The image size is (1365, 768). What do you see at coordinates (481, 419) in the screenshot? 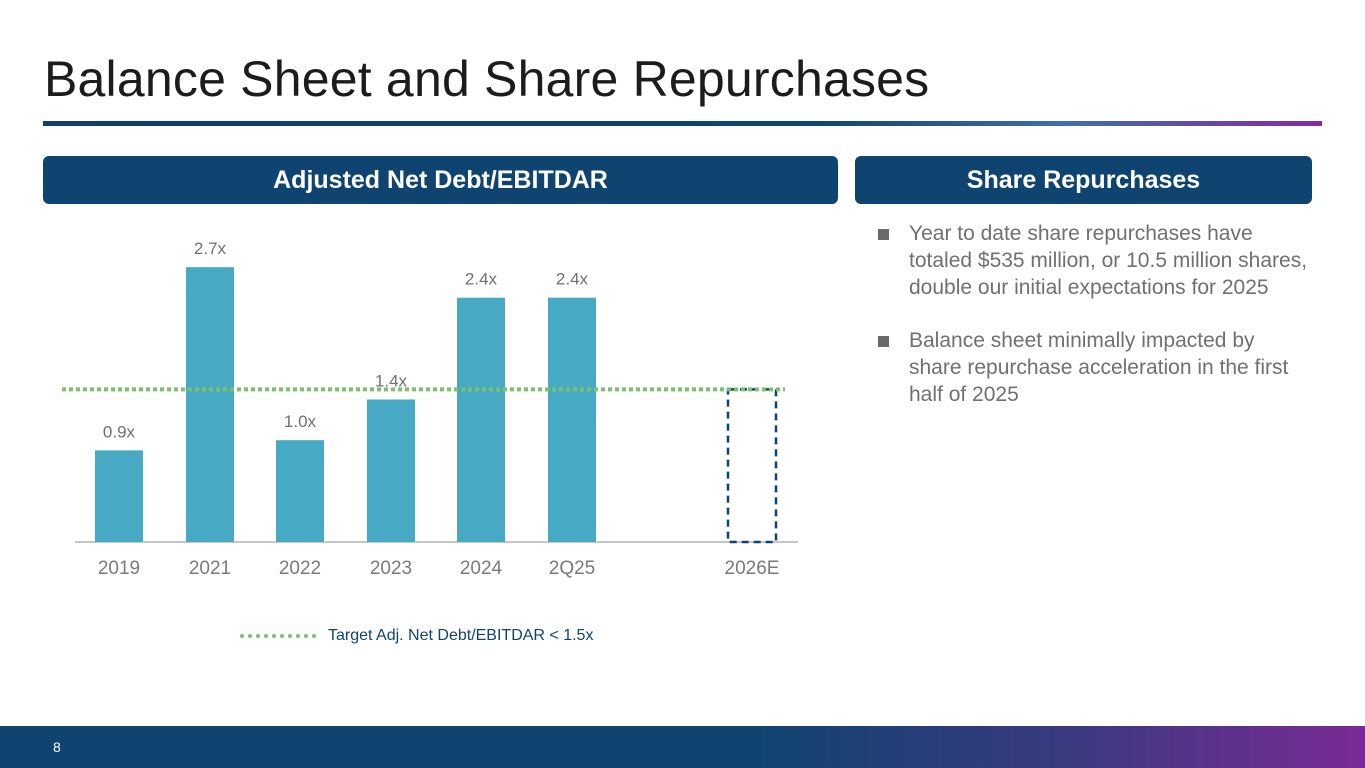
I see `bar-2024` at bounding box center [481, 419].